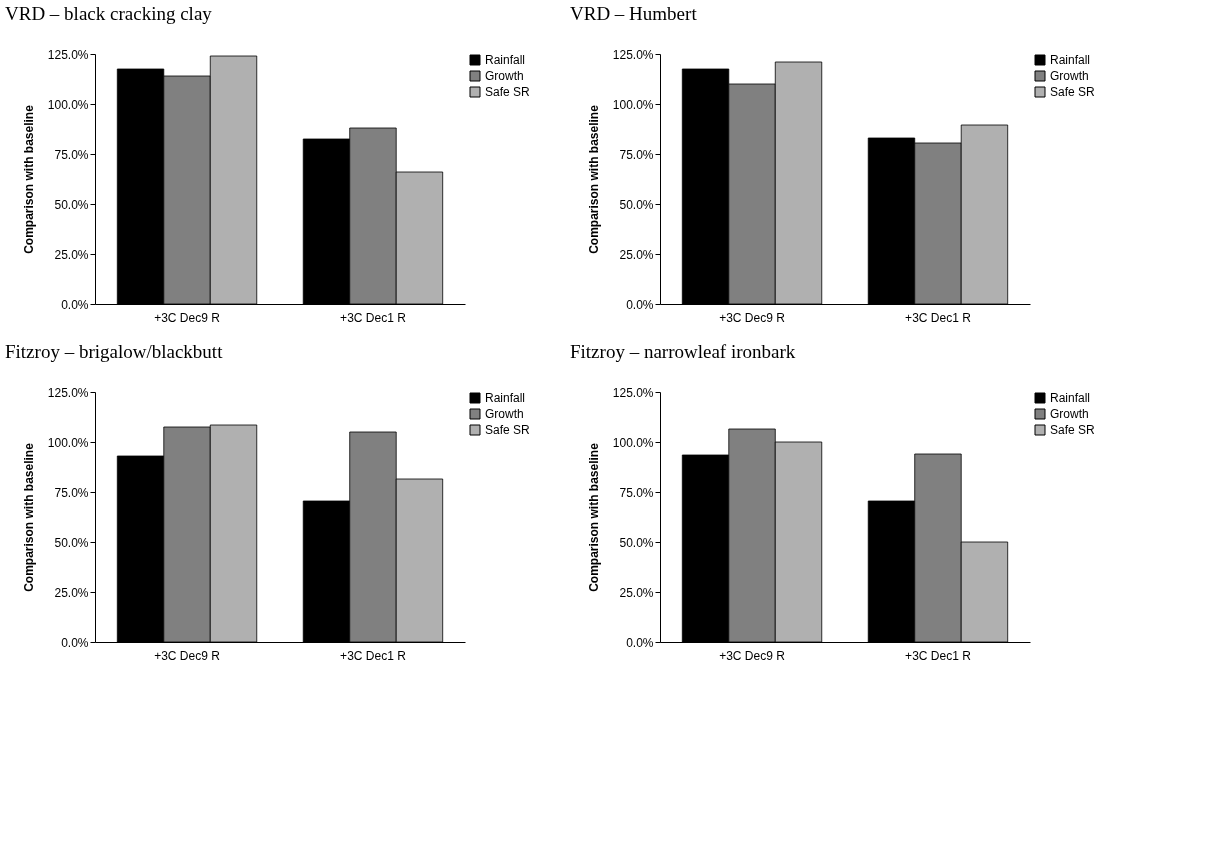 The width and height of the screenshot is (1227, 843). I want to click on chart-title: Fitzroy – brigalow/blackbutt, so click(114, 351).